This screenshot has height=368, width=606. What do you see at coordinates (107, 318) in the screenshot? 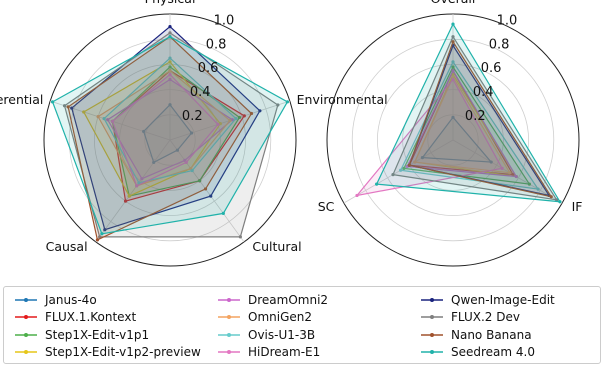
I see `legend-item: FLUX.1.Kontext` at bounding box center [107, 318].